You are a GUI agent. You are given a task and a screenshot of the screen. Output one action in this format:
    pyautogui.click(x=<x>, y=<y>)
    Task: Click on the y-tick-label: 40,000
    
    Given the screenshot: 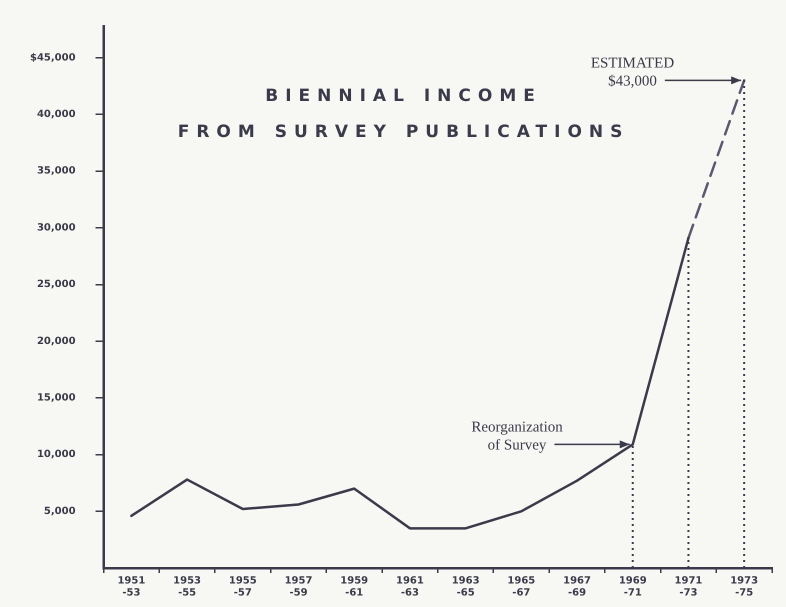 What is the action you would take?
    pyautogui.click(x=56, y=114)
    